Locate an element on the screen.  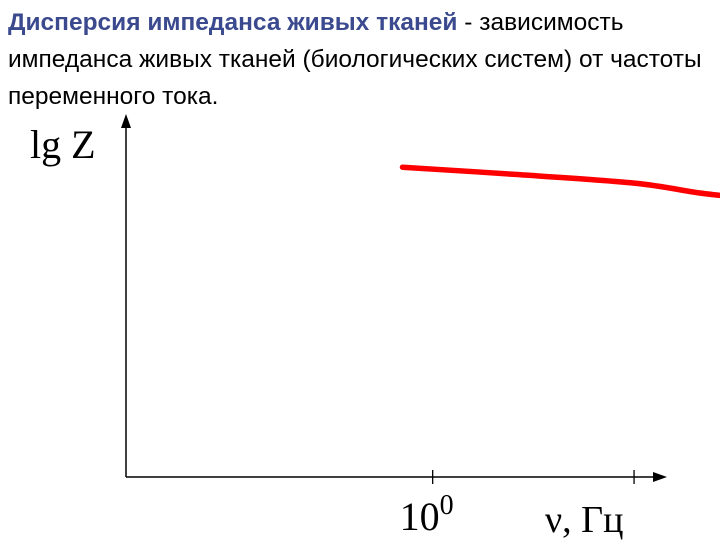
heading-term: Дисперсия импеданса живых тканей is located at coordinates (233, 22).